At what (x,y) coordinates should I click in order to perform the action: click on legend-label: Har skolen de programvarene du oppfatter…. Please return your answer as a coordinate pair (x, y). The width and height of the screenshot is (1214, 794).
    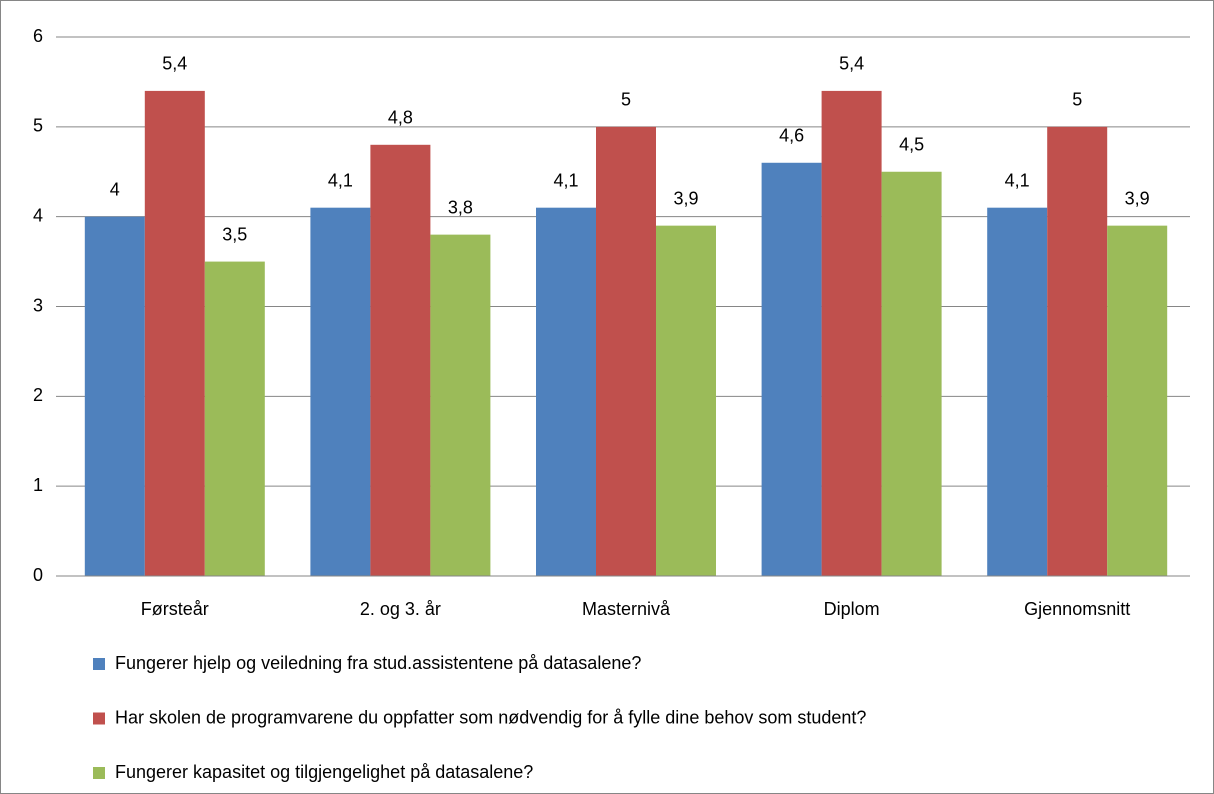
    Looking at the image, I should click on (490, 717).